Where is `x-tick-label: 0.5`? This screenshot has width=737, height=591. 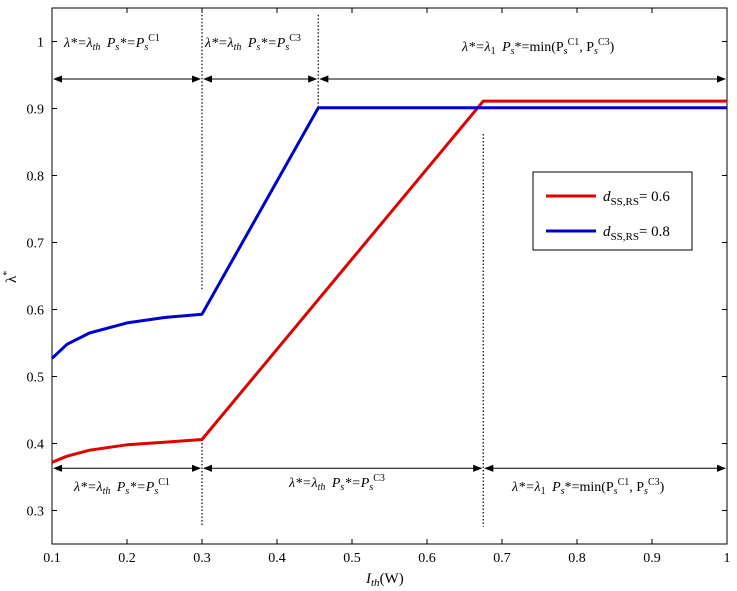 x-tick-label: 0.5 is located at coordinates (352, 558).